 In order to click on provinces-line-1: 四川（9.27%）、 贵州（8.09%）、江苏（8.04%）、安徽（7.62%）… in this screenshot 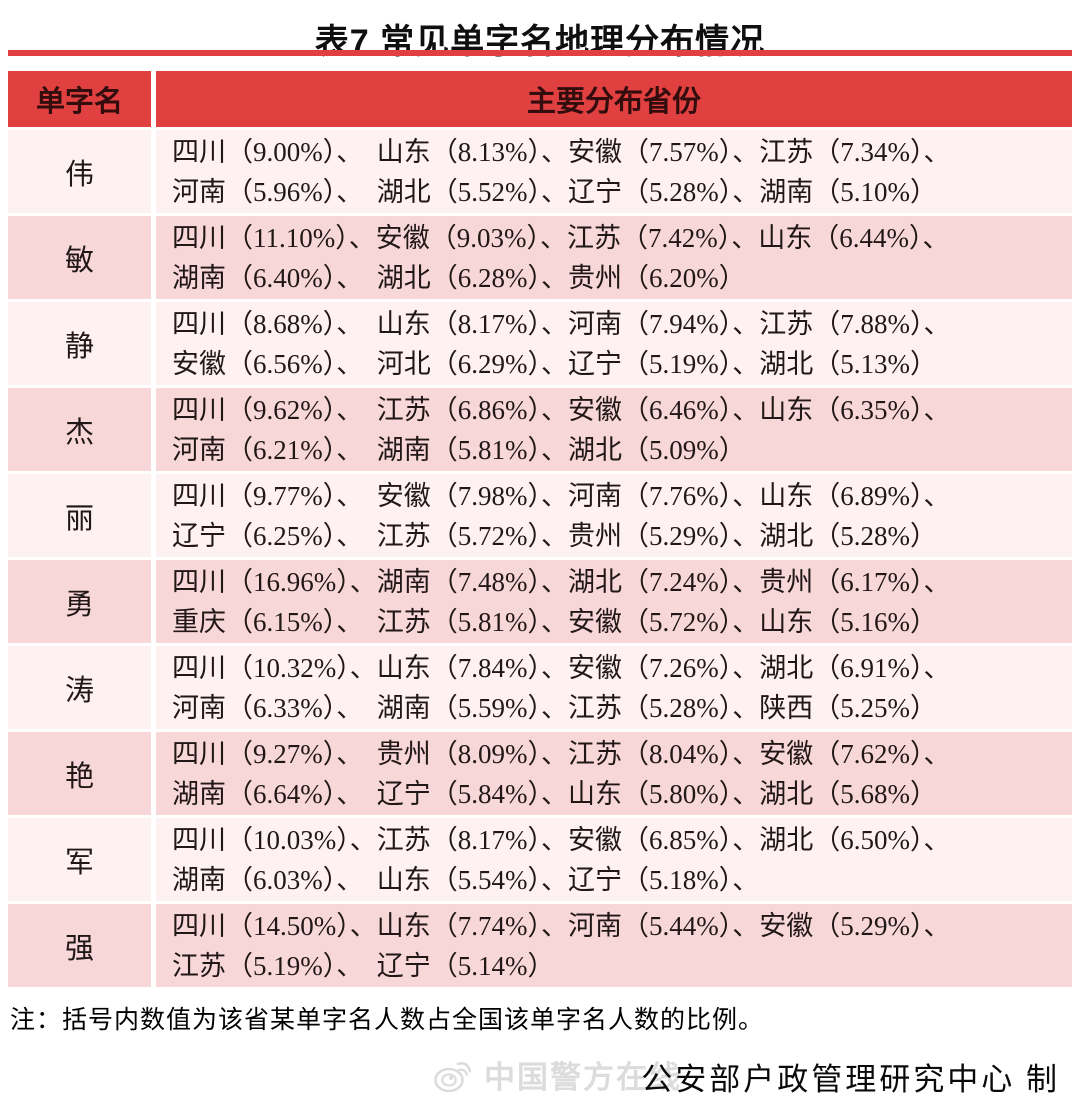, I will do `click(561, 753)`.